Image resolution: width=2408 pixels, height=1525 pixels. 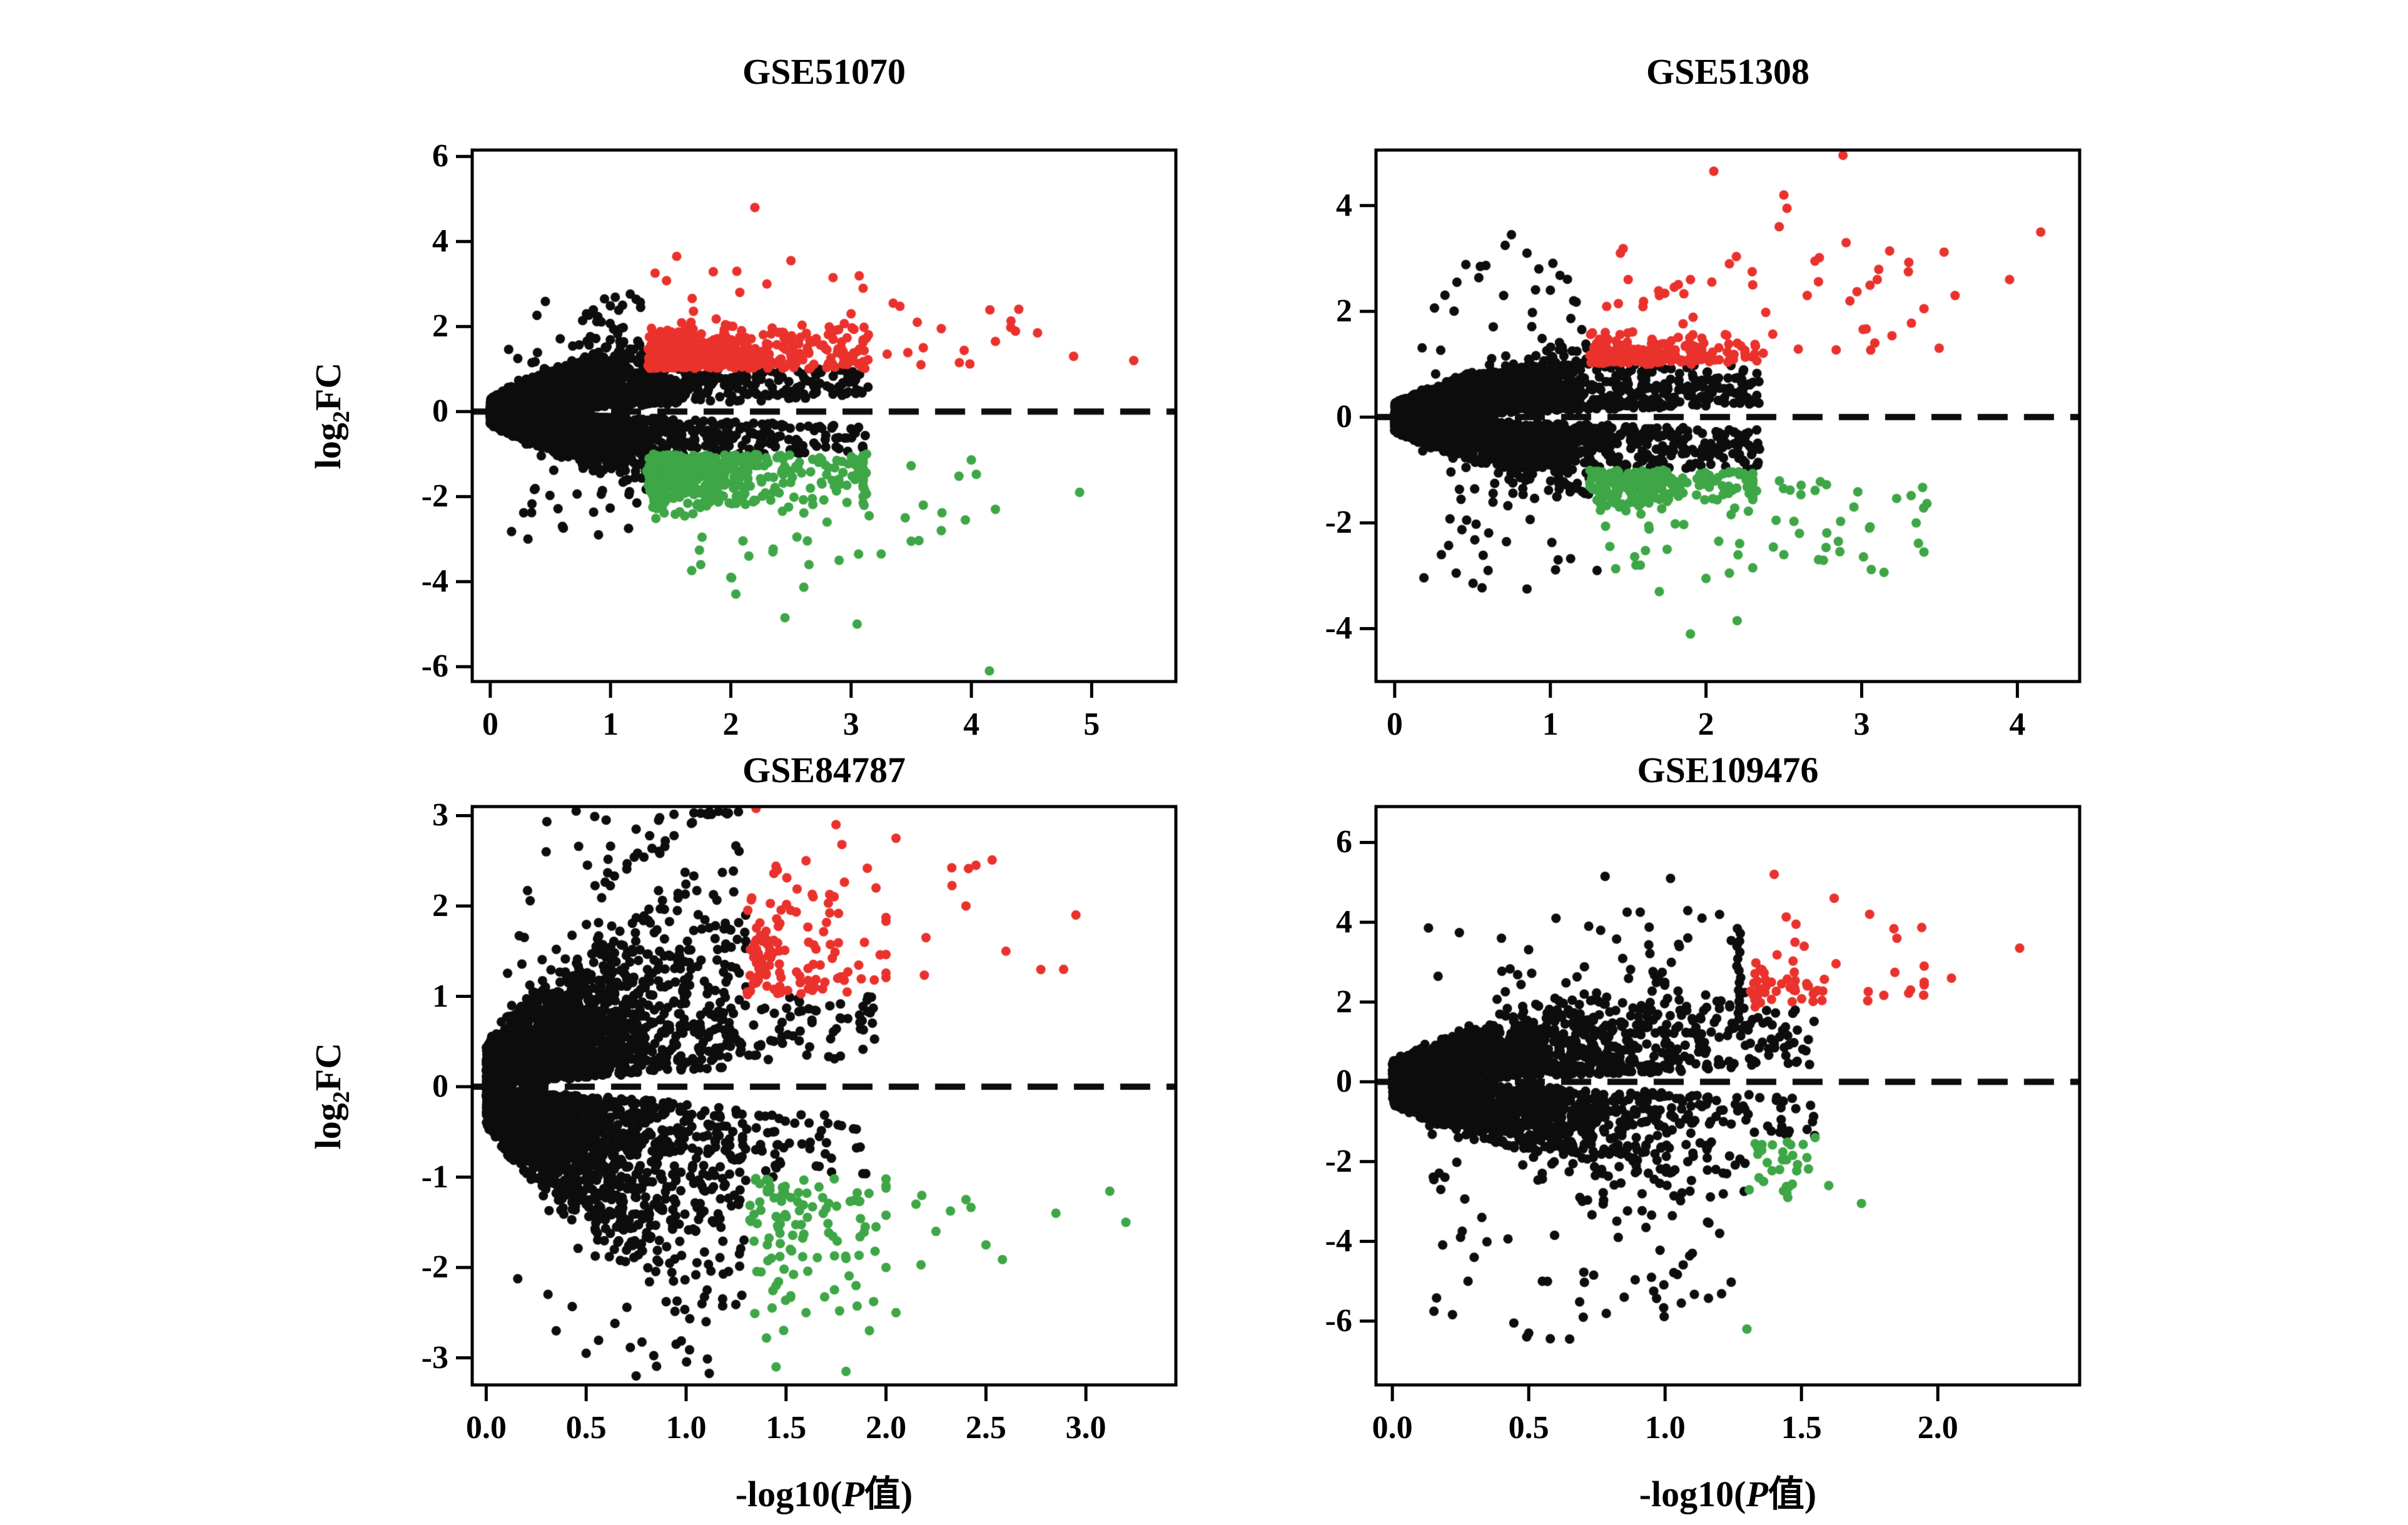 I want to click on y-tick-label: 3, so click(x=440, y=815).